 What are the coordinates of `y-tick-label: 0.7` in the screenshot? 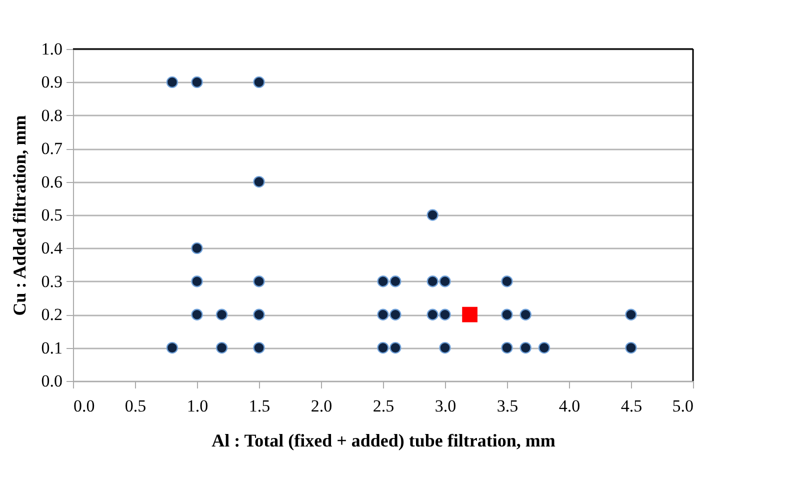 It's located at (52, 148).